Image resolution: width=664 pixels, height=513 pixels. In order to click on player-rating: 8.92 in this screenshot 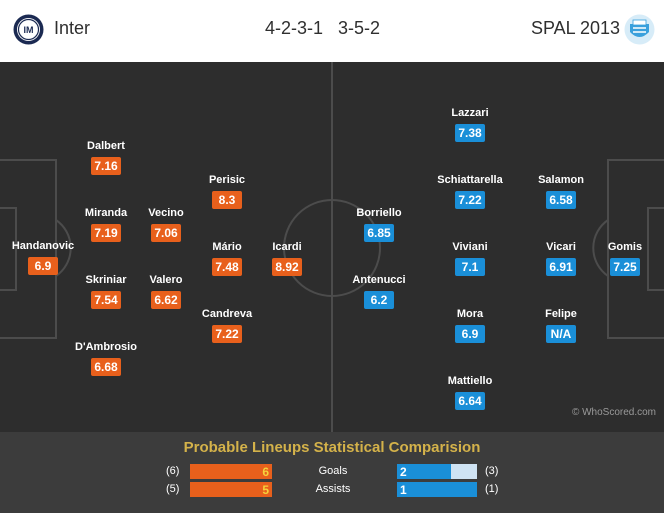, I will do `click(287, 267)`.